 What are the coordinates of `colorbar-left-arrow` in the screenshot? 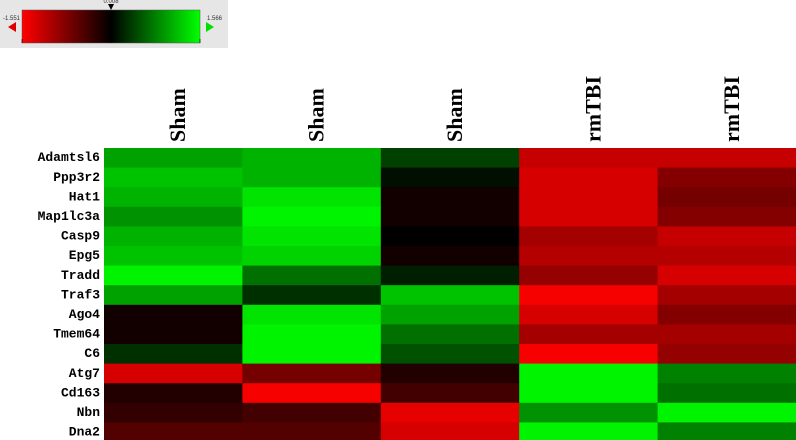 It's located at (12, 27).